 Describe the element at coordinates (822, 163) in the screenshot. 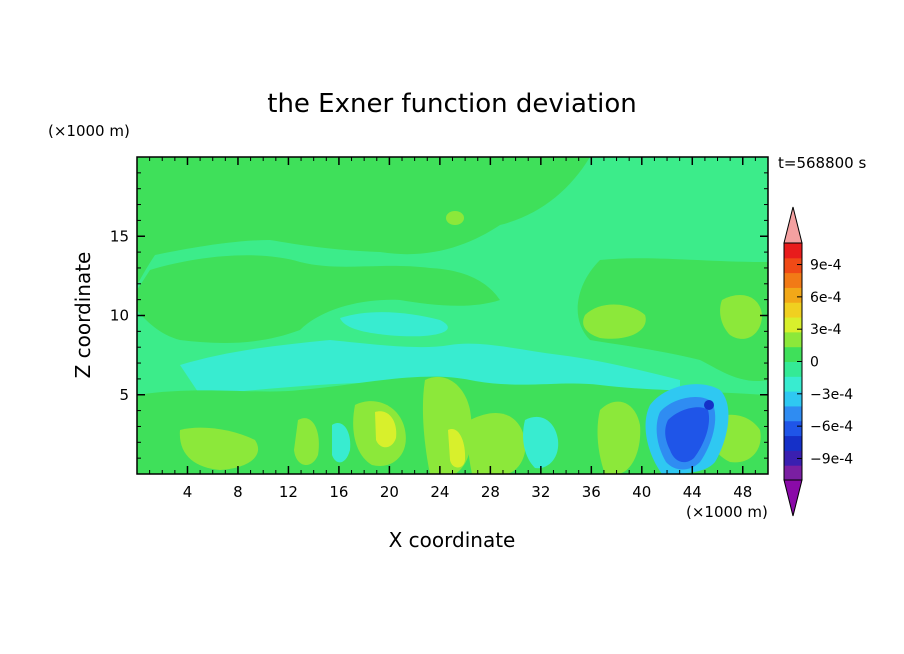

I see `time-label: t=568800 s` at that location.